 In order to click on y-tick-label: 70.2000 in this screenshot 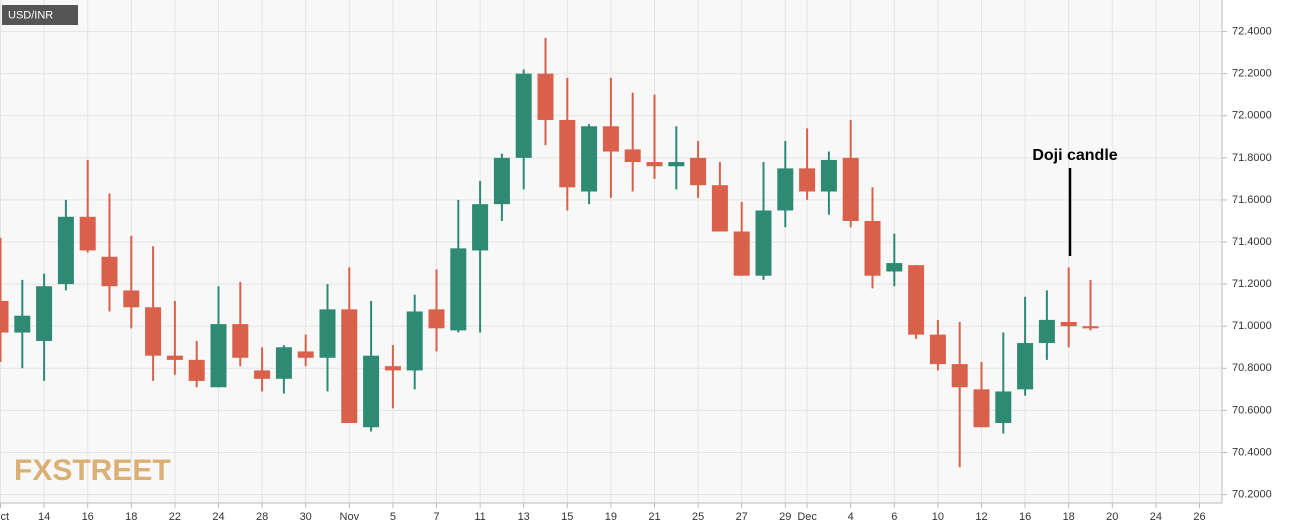, I will do `click(1252, 494)`.